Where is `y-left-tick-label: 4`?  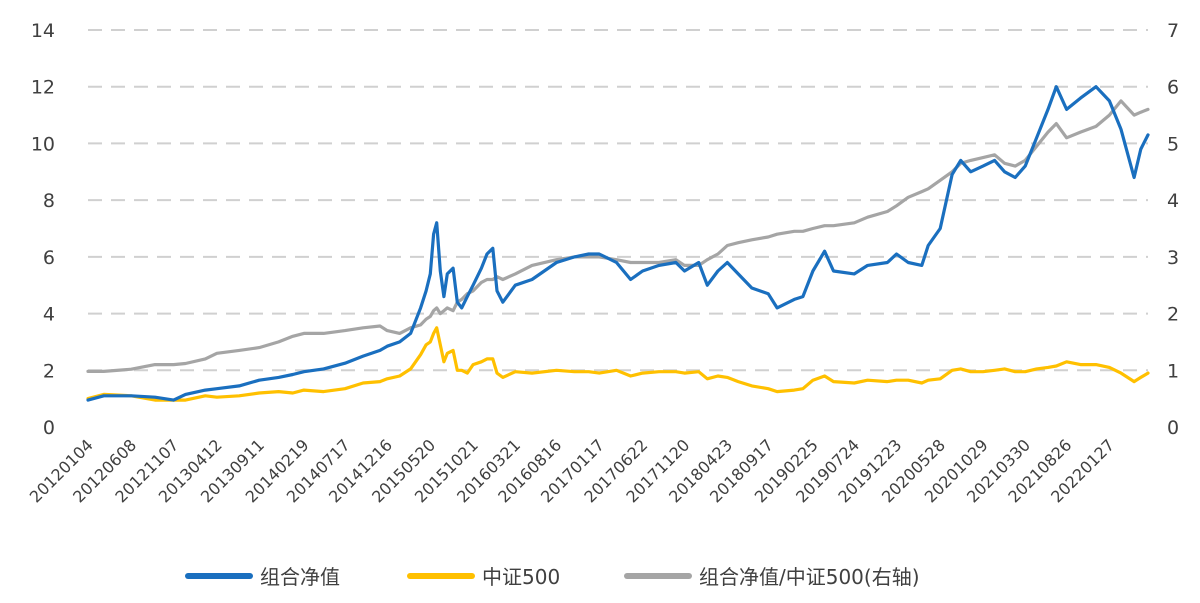
y-left-tick-label: 4 is located at coordinates (49, 315).